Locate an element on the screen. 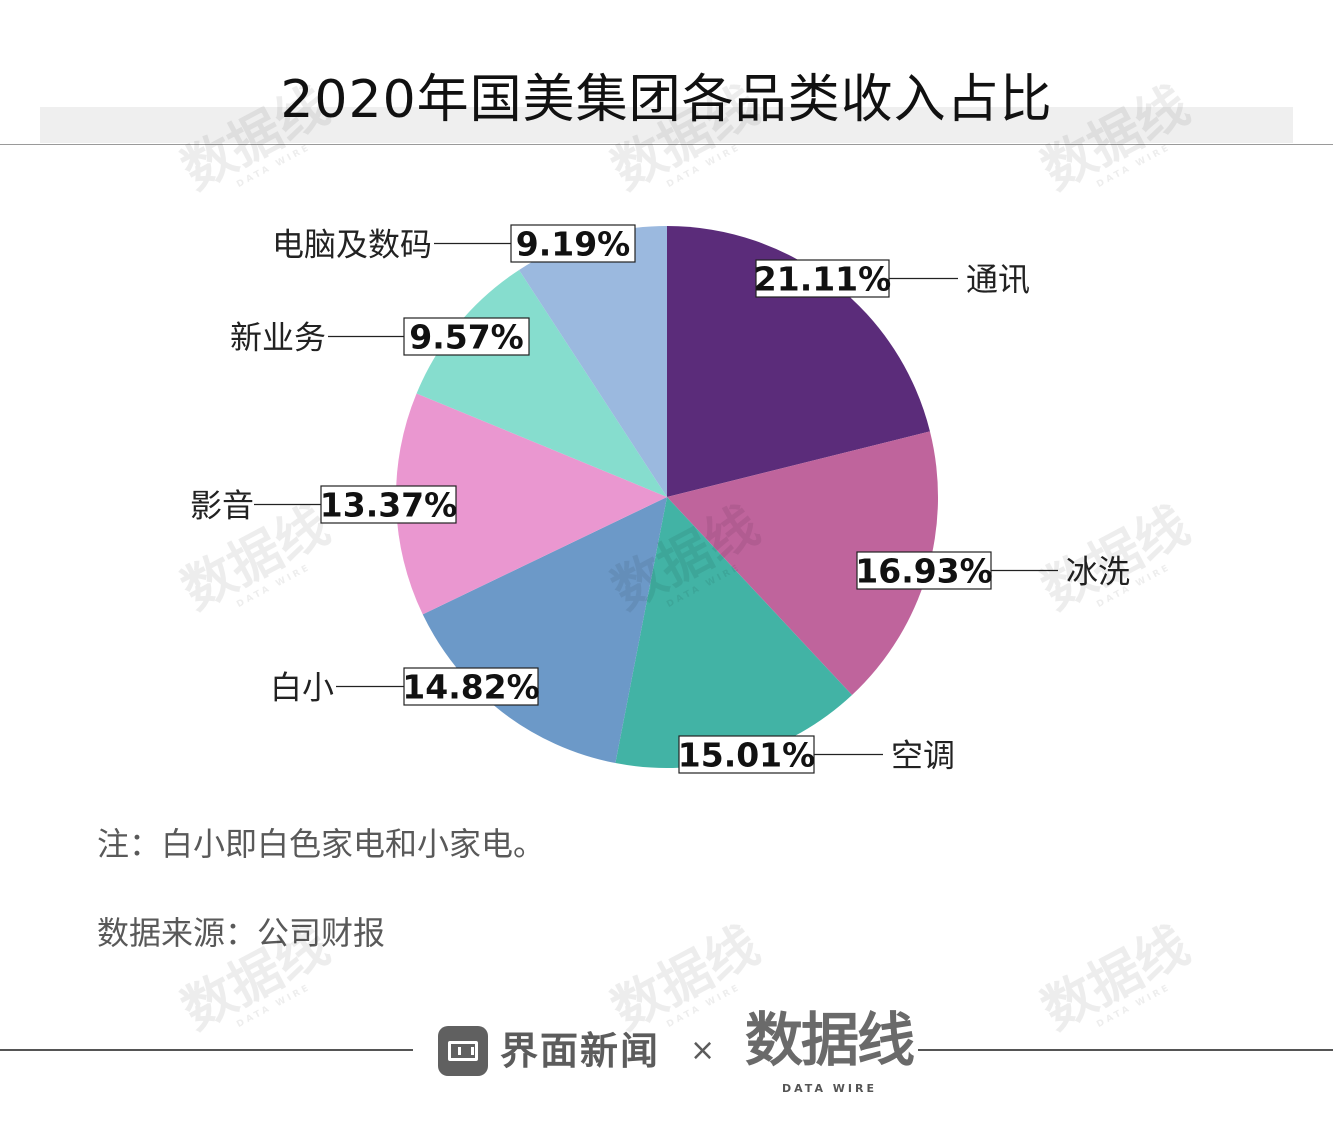 The image size is (1333, 1133). value-label-1: 21.11% is located at coordinates (822, 279).